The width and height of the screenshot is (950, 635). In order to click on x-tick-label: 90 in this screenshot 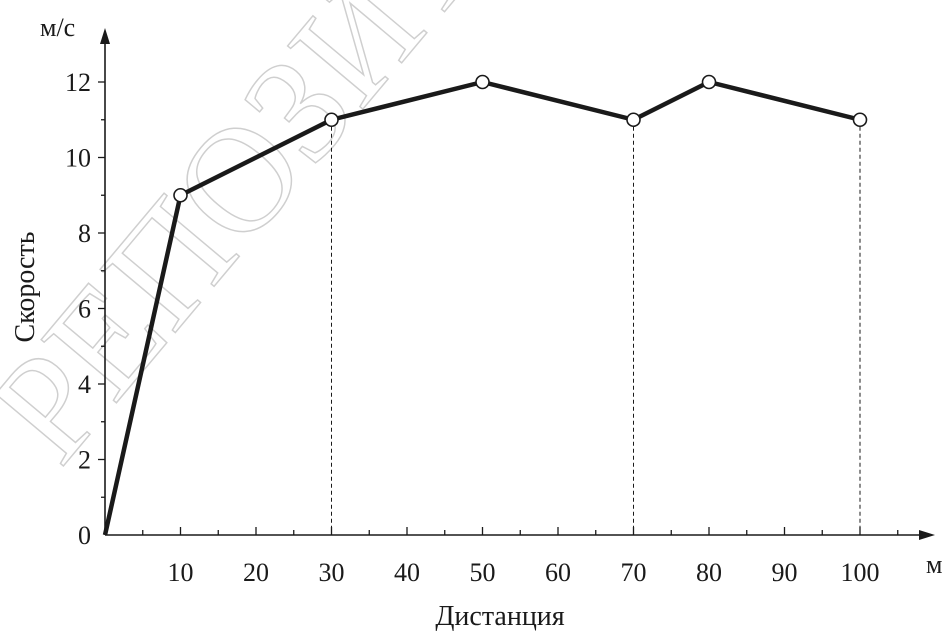, I will do `click(785, 572)`.